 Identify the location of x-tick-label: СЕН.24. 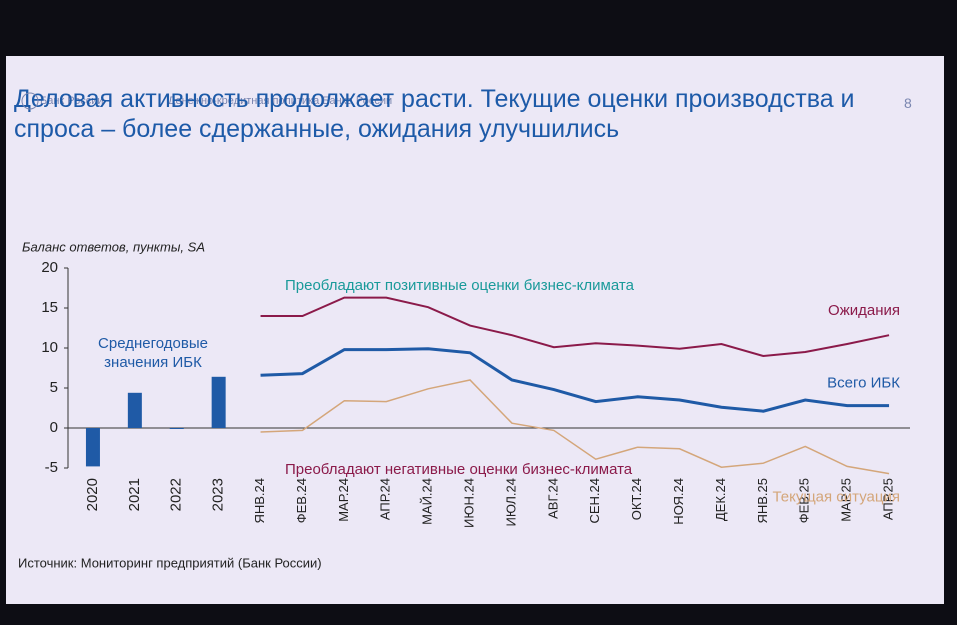
(594, 501).